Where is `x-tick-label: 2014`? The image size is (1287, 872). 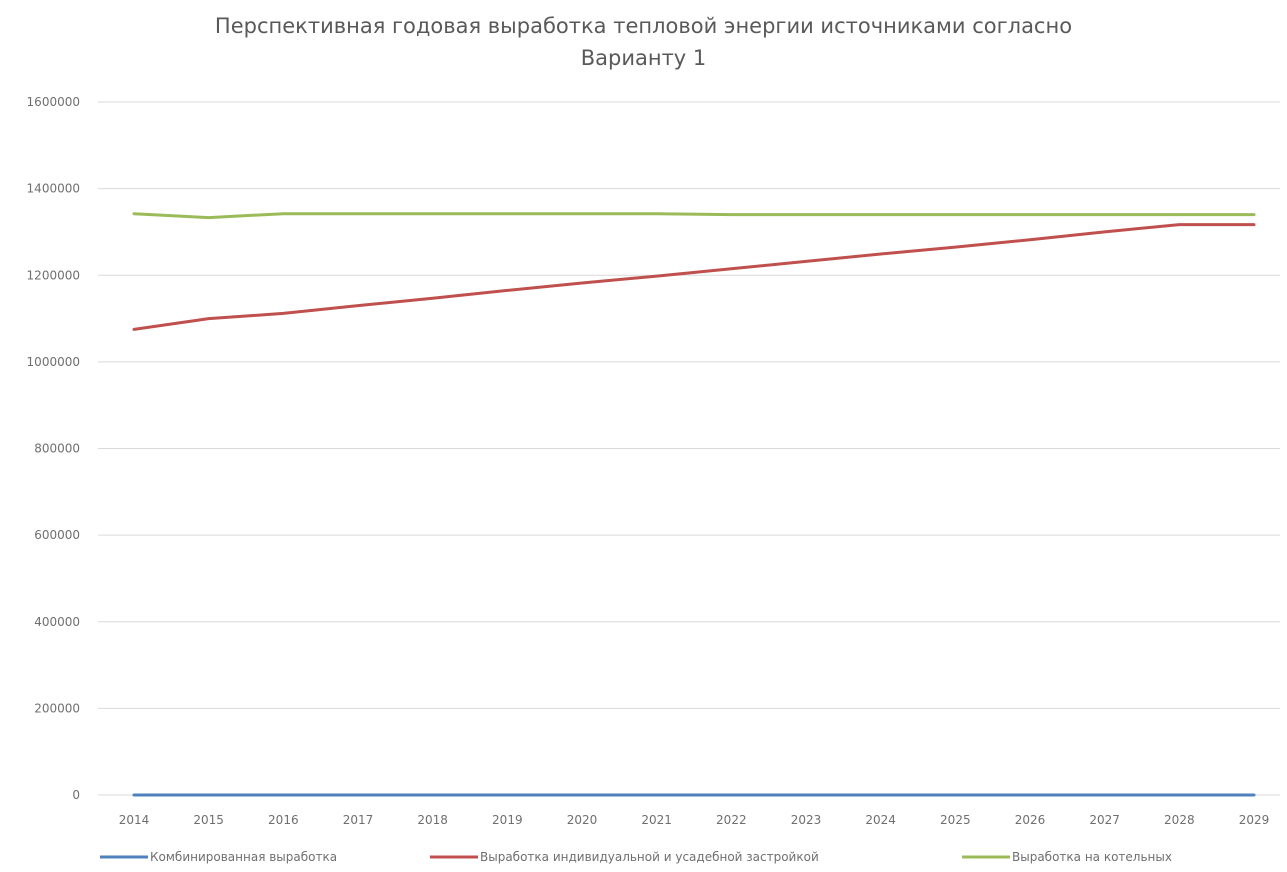
x-tick-label: 2014 is located at coordinates (134, 820).